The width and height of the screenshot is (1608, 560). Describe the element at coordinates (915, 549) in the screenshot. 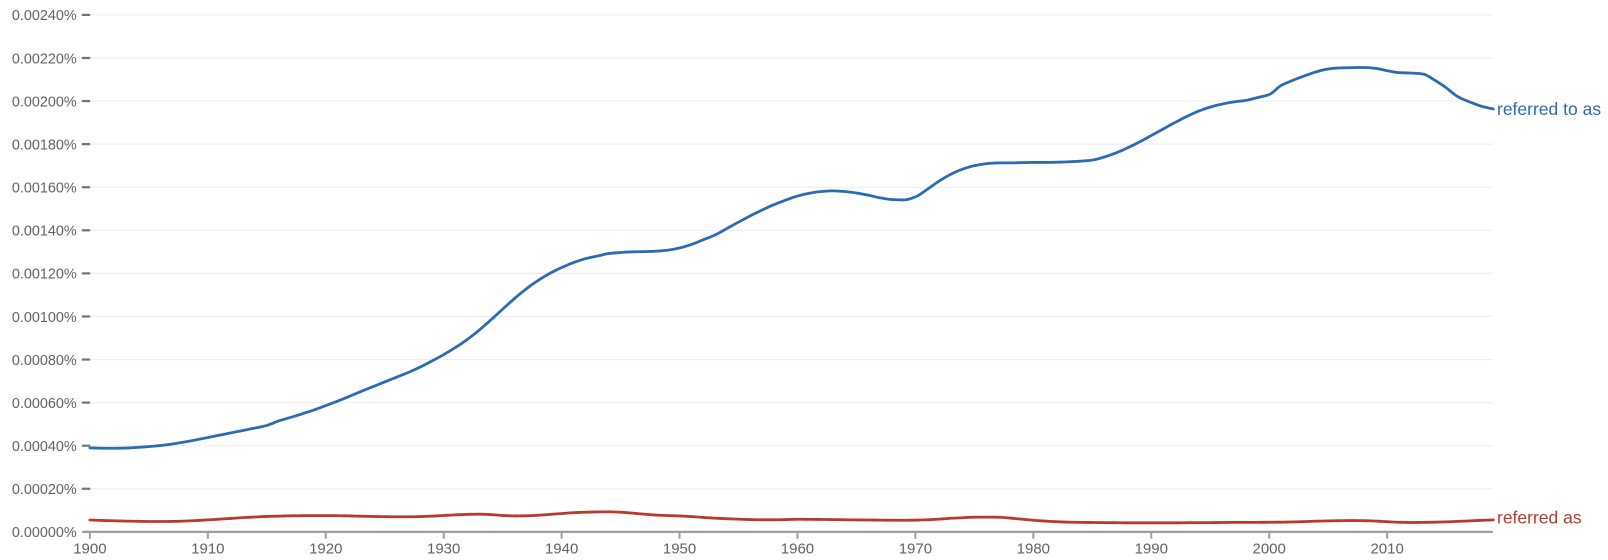

I see `svg-text: 1970` at that location.